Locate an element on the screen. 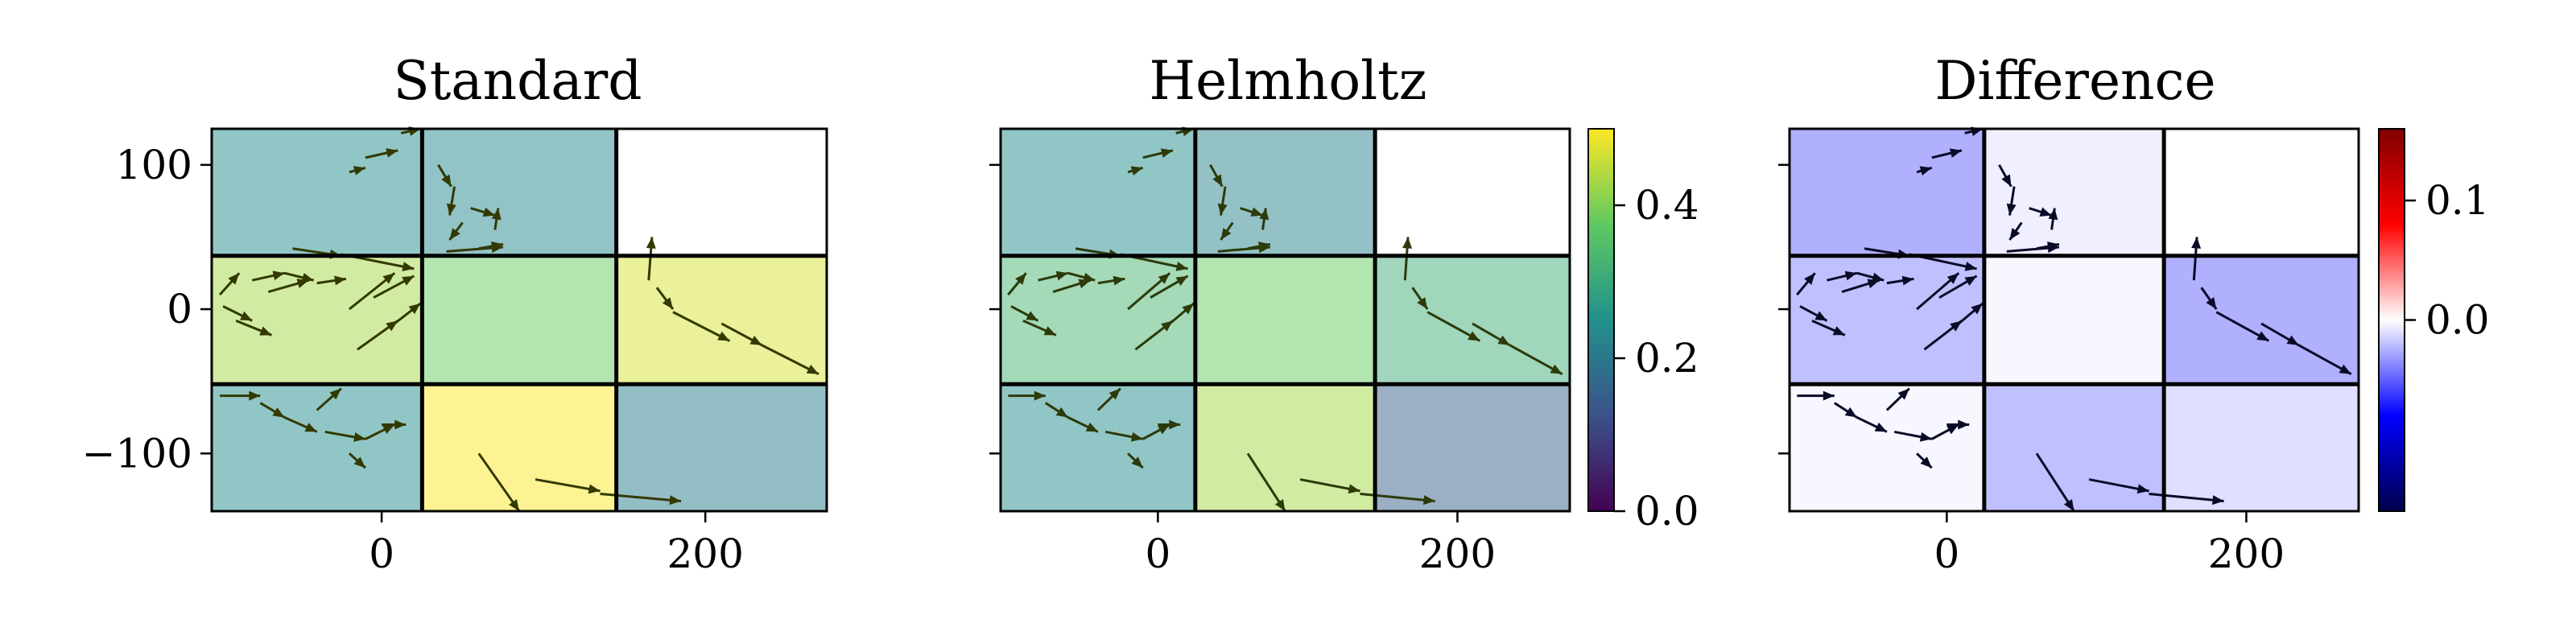  y-tick-label: 0 is located at coordinates (179, 309).